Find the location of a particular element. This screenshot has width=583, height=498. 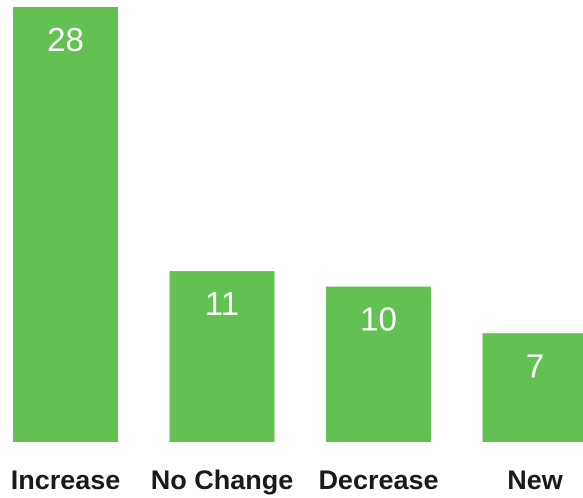

bar-no-change is located at coordinates (222, 356).